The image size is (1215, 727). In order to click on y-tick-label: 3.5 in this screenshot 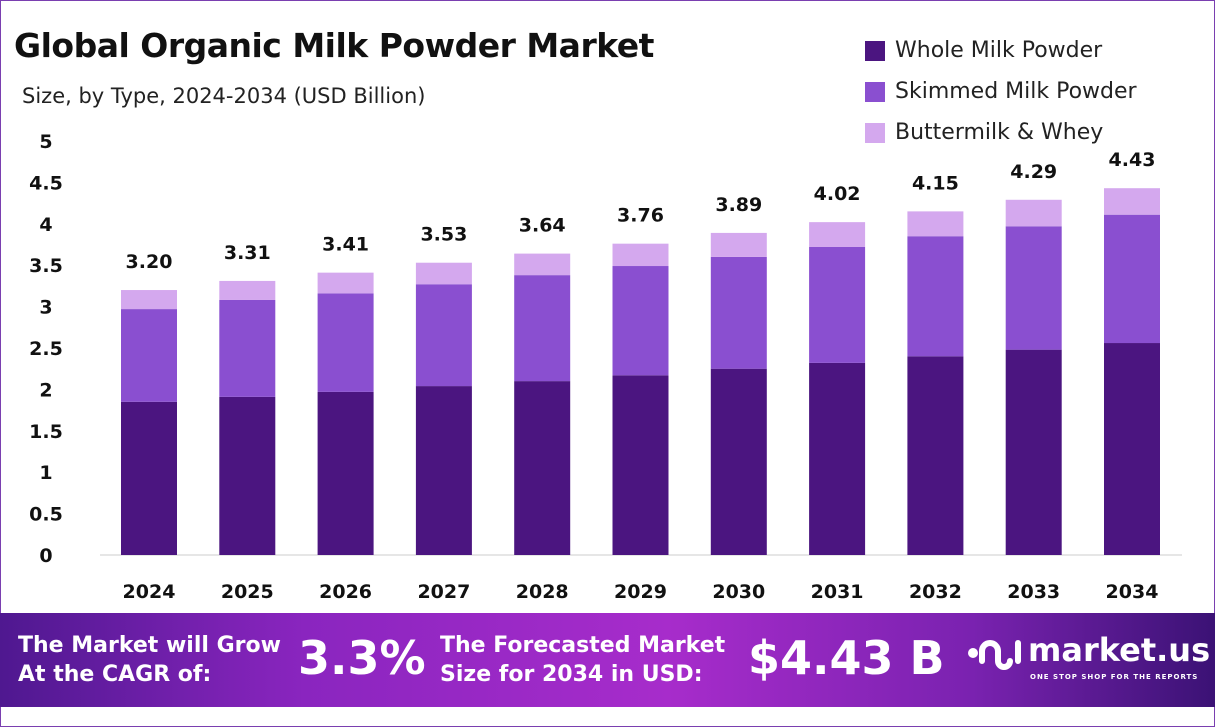, I will do `click(46, 266)`.